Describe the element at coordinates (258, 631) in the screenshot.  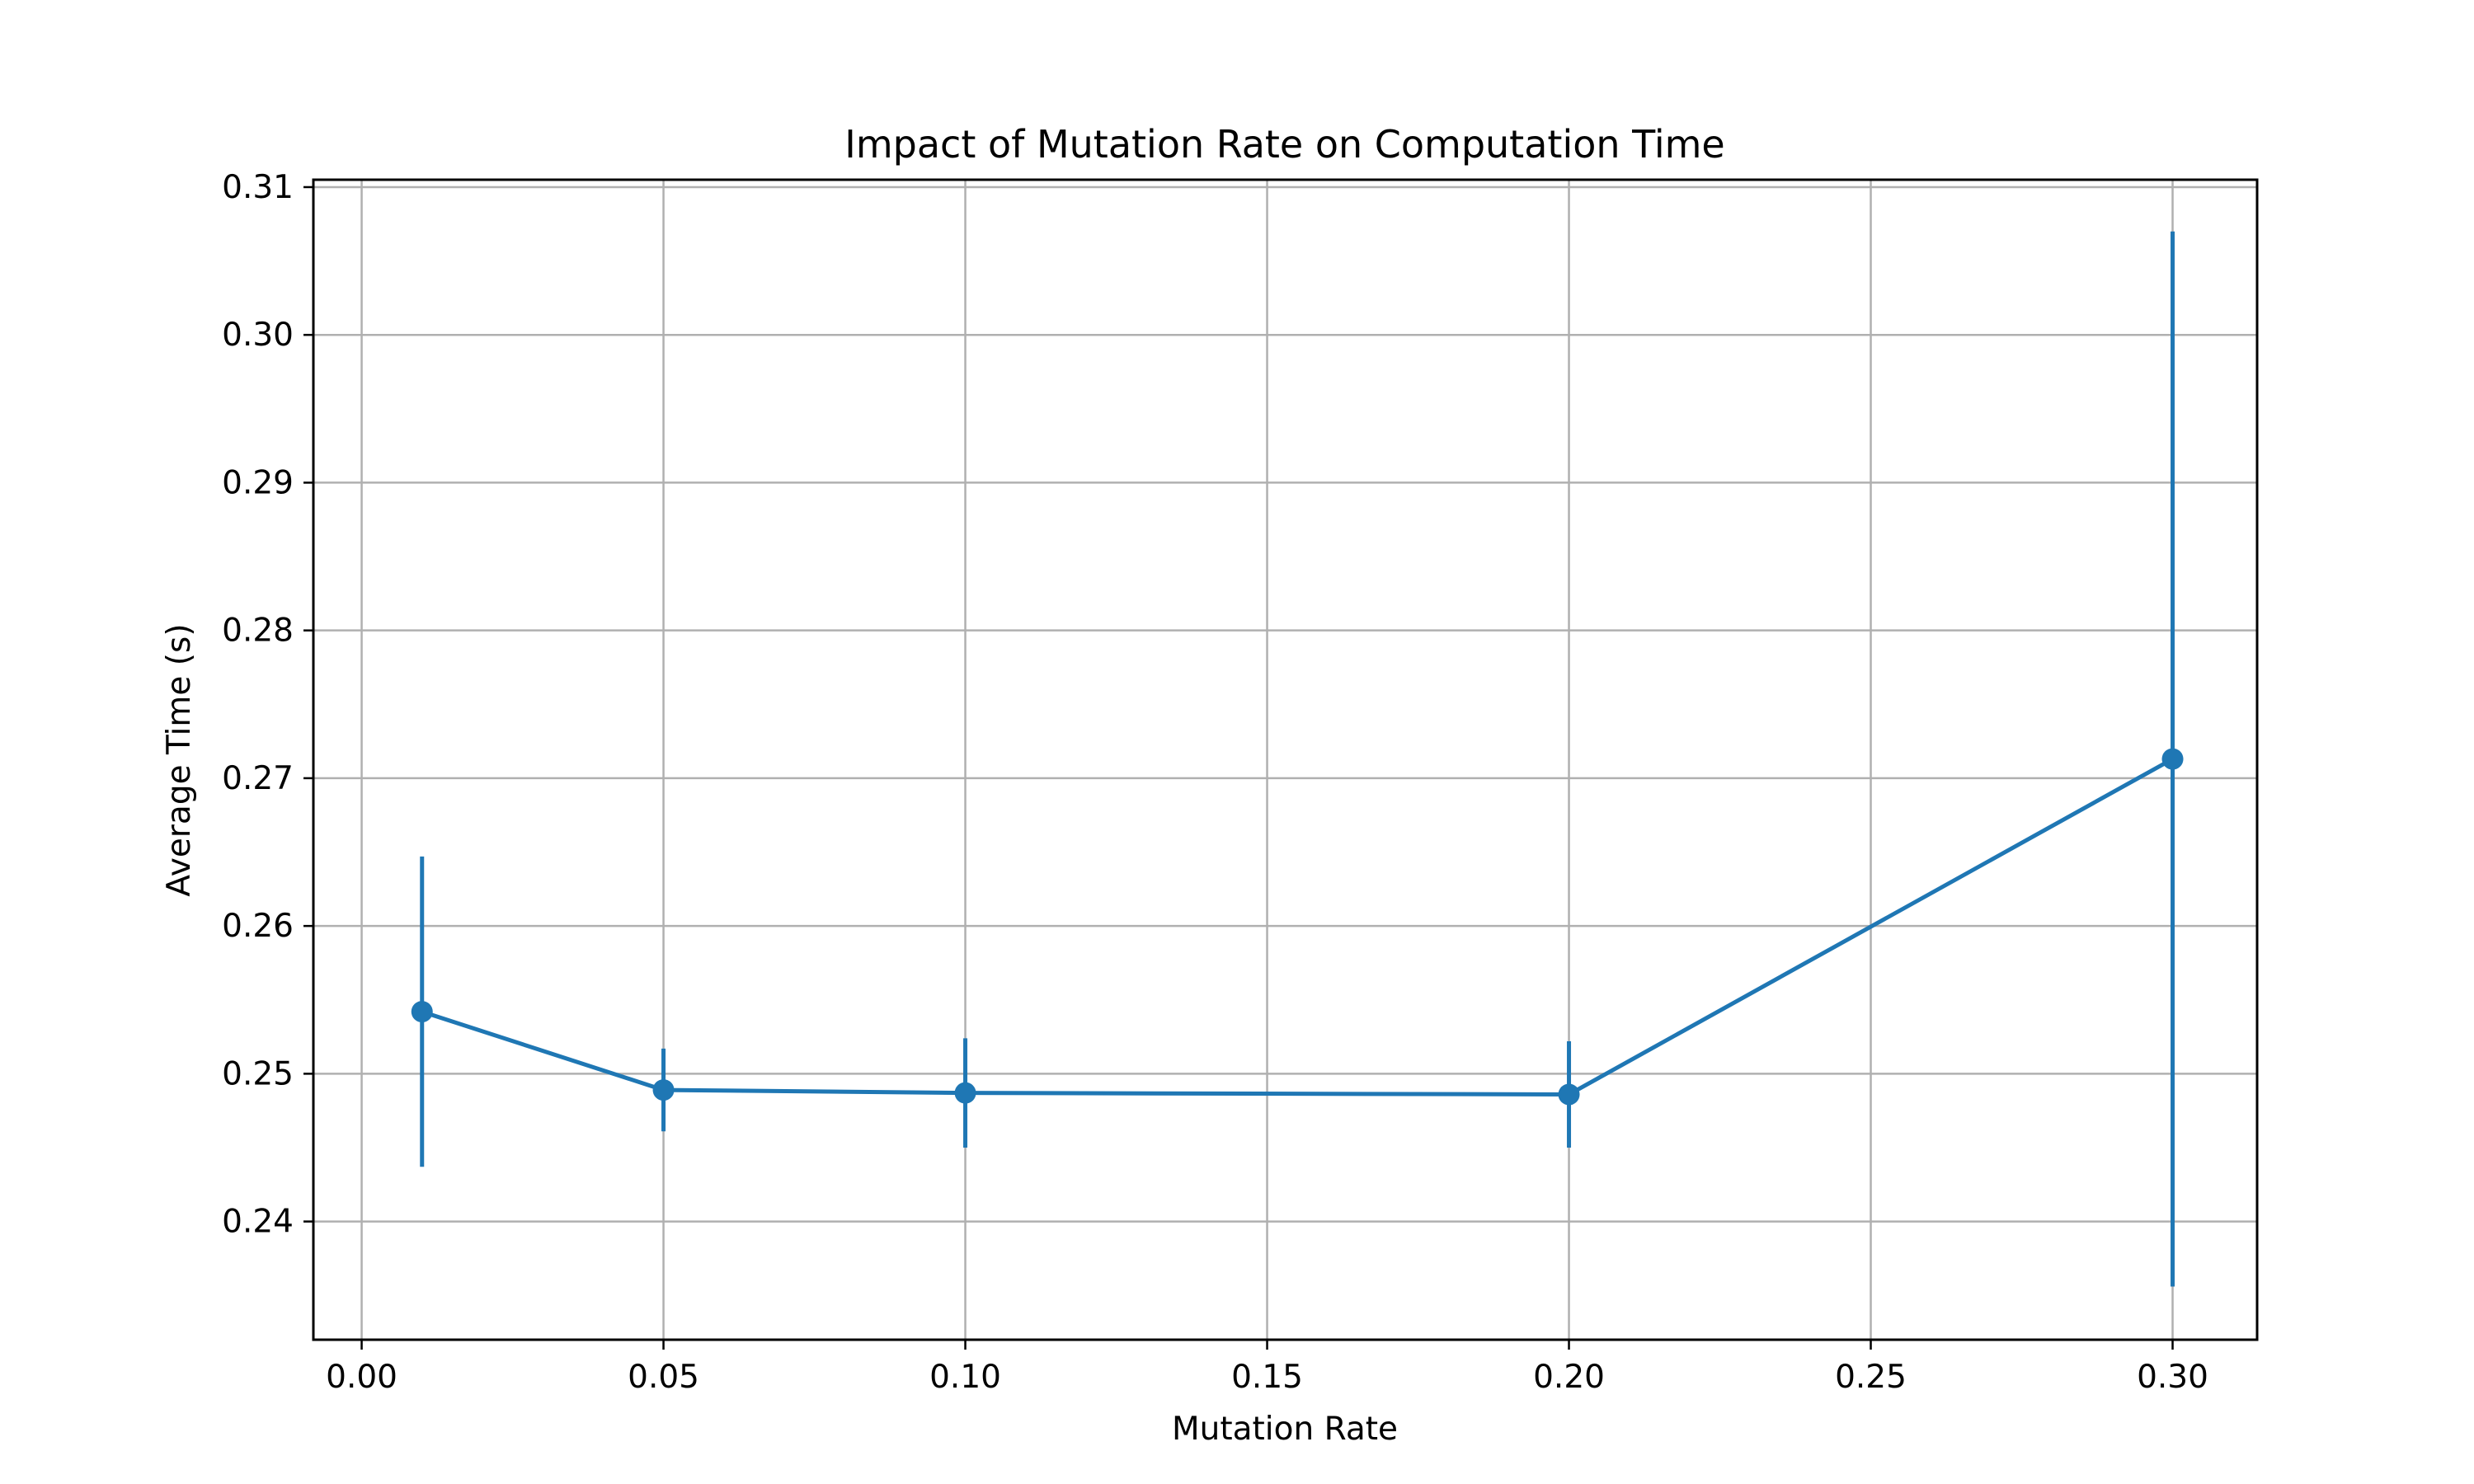
I see `y-tick-label: 0.28` at that location.